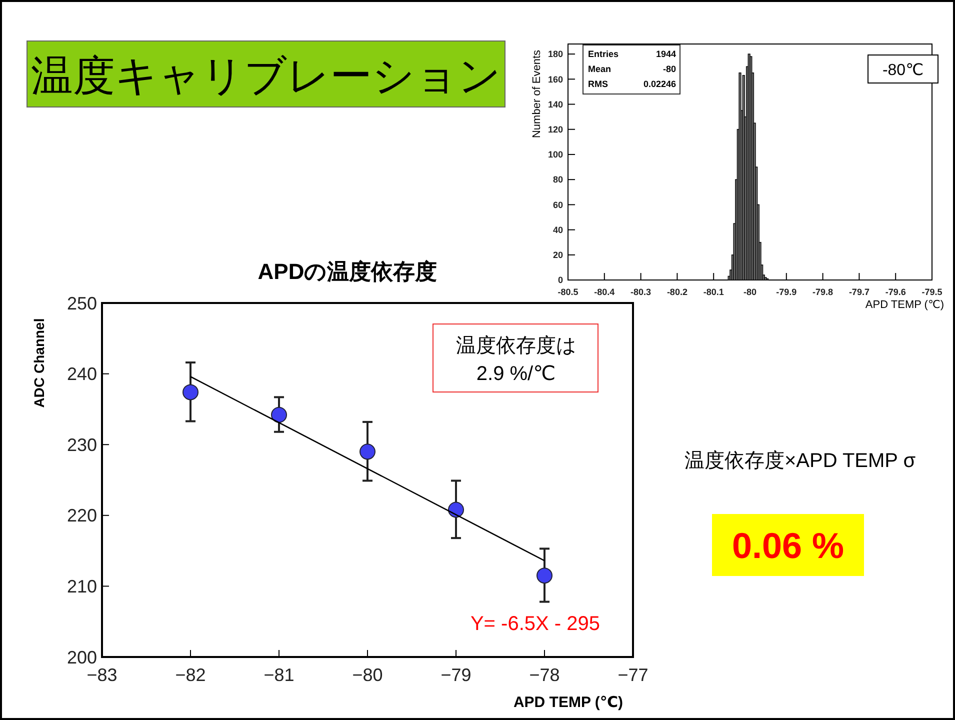  I want to click on x-tick-label: -79.9, so click(786, 292).